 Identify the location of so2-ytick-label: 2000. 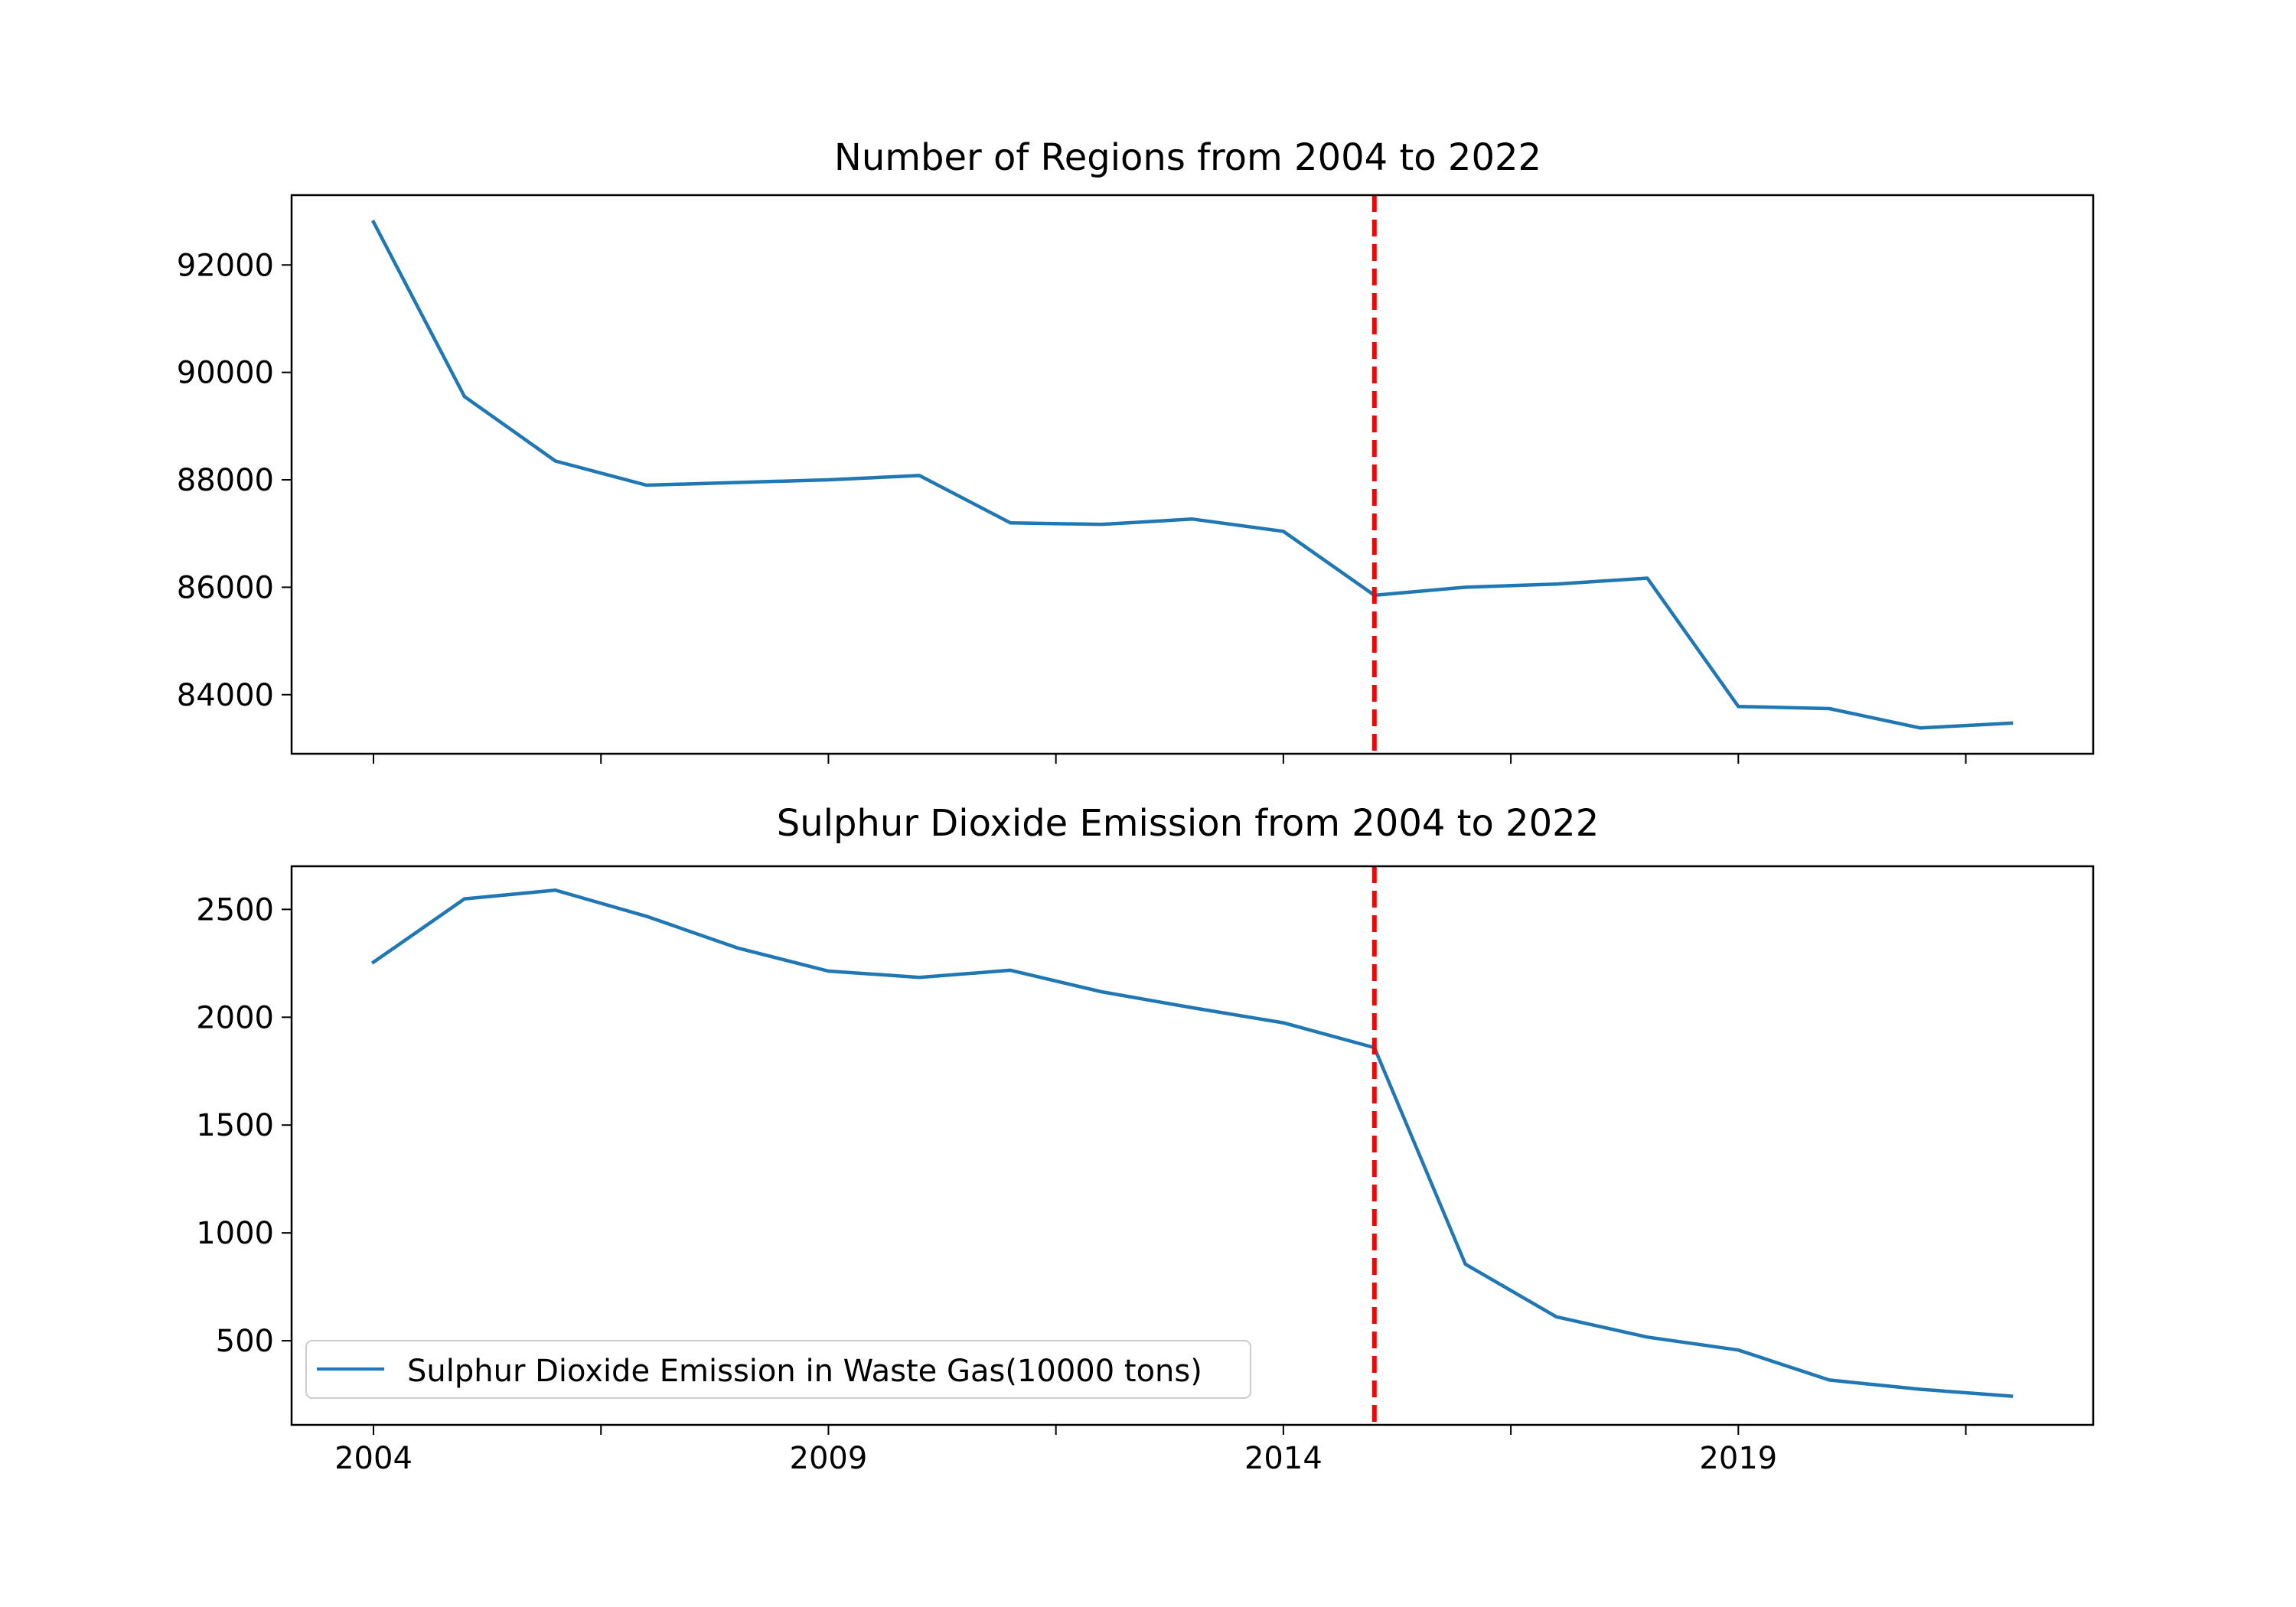
(235, 1017).